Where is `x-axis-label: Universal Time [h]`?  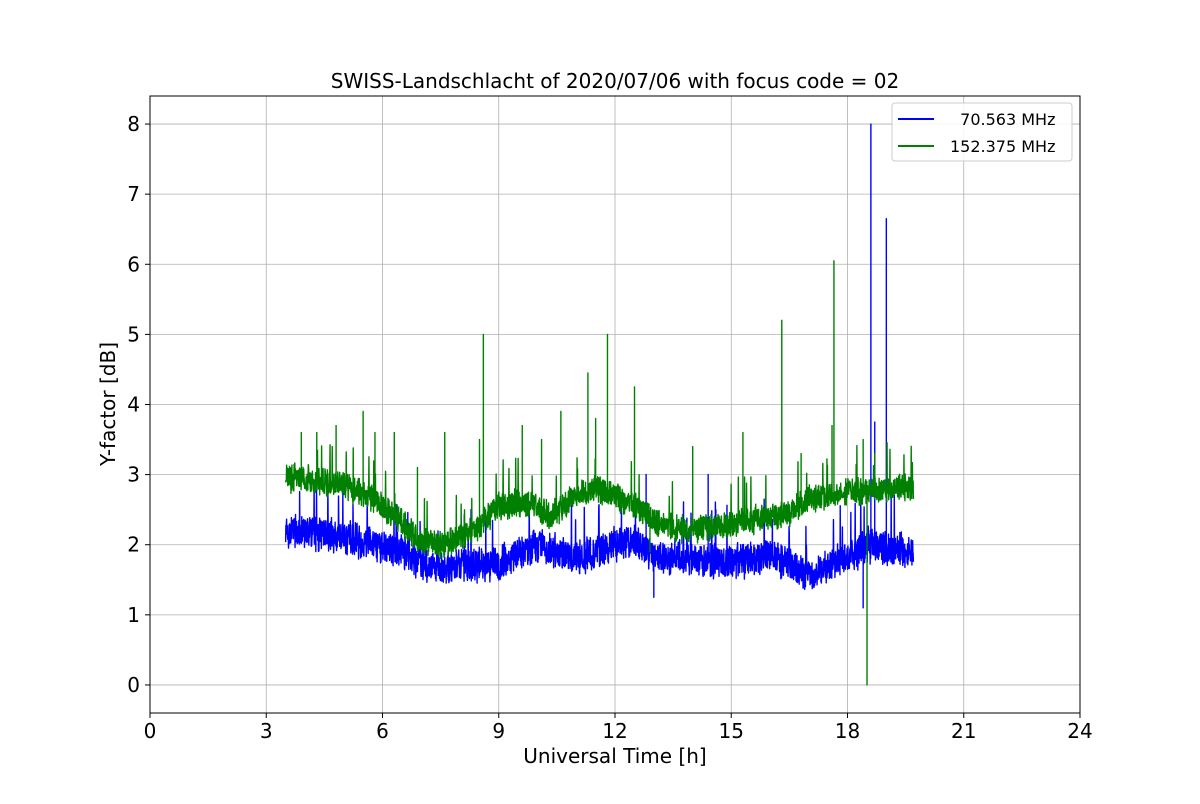 x-axis-label: Universal Time [h] is located at coordinates (614, 756).